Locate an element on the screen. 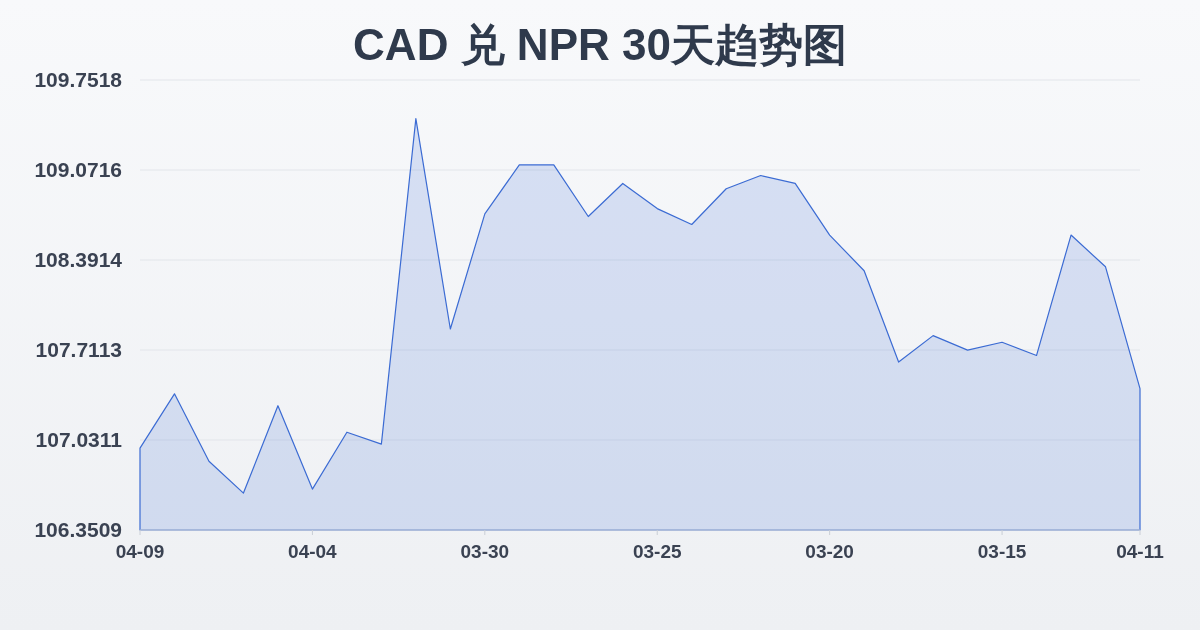  x-tick-label: 03-15 is located at coordinates (1002, 551).